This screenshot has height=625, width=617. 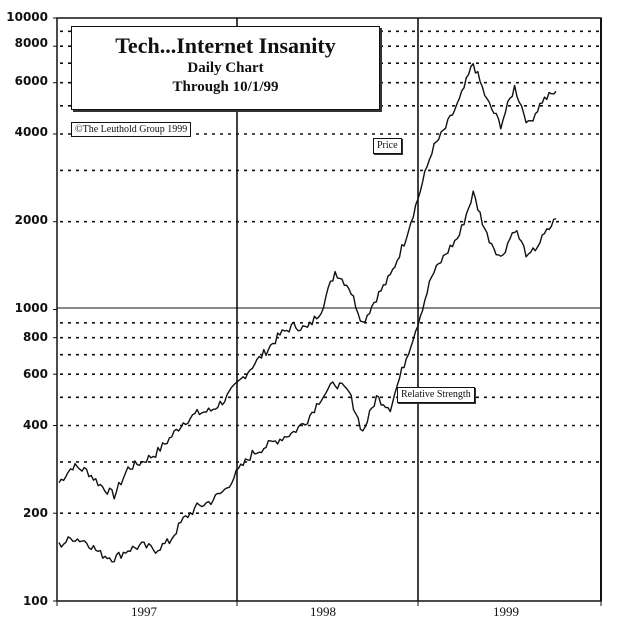 I want to click on y-tick-marks, so click(x=55, y=309).